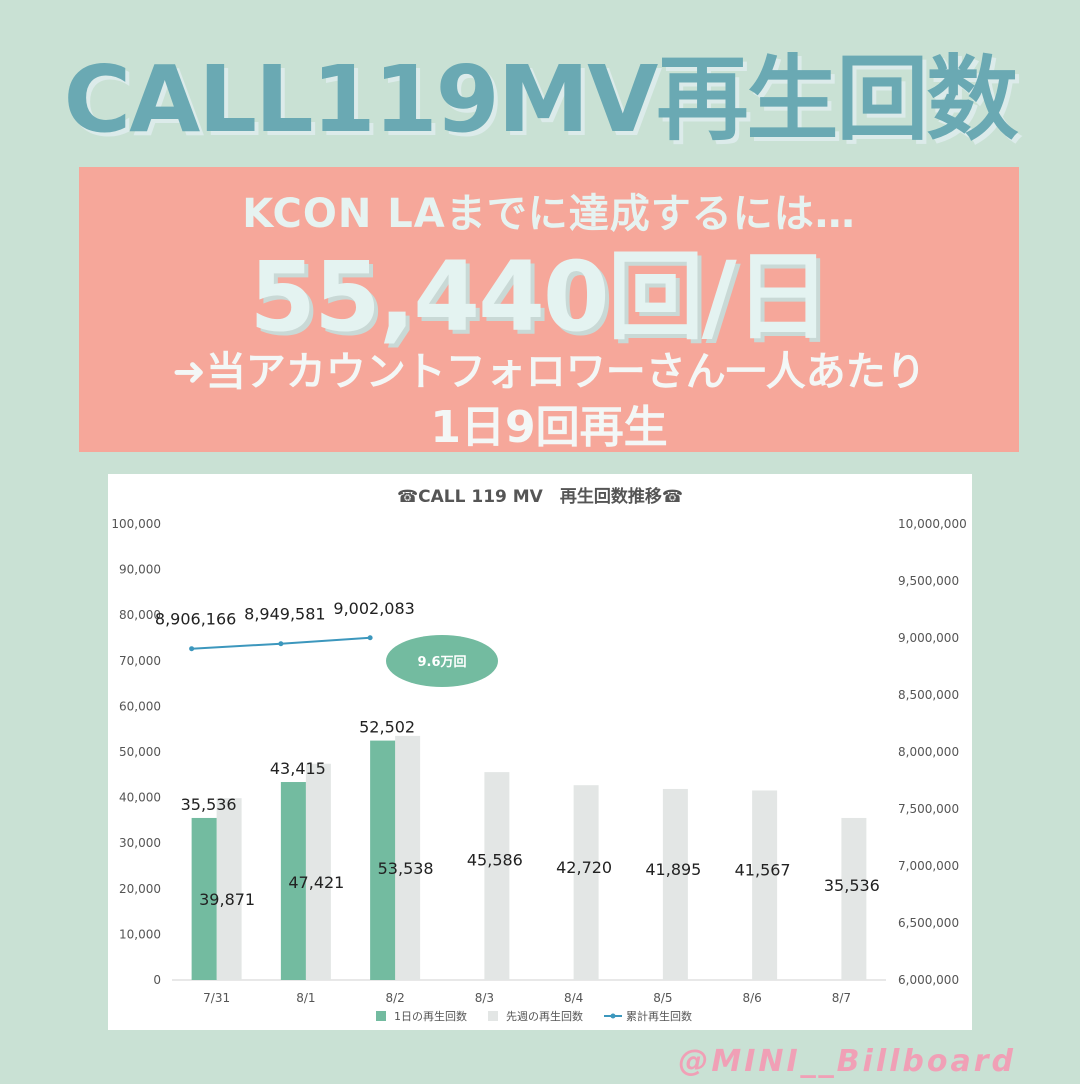 The width and height of the screenshot is (1080, 1084). I want to click on y-tick-label: 10,000, so click(140, 934).